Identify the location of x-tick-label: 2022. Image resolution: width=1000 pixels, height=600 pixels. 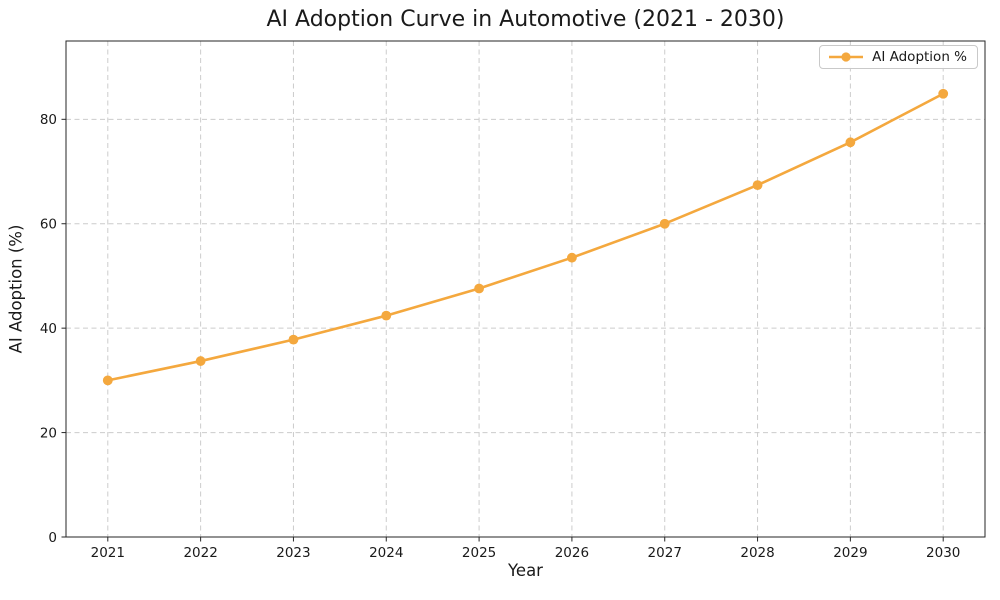
(200, 553).